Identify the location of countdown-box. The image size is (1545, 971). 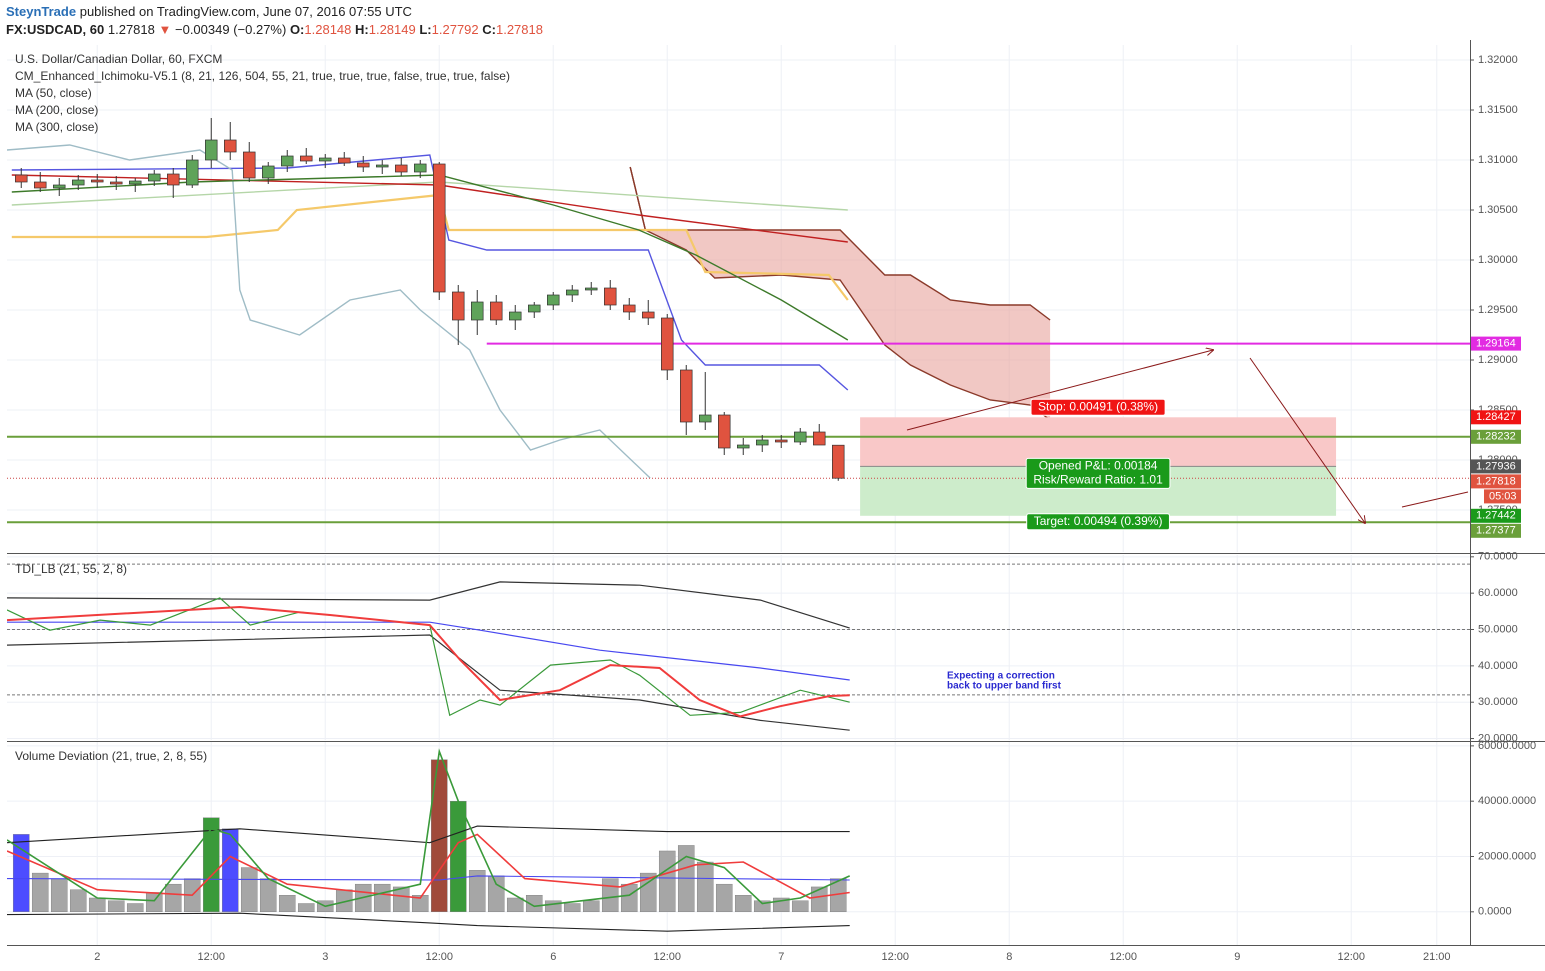
(1502, 496).